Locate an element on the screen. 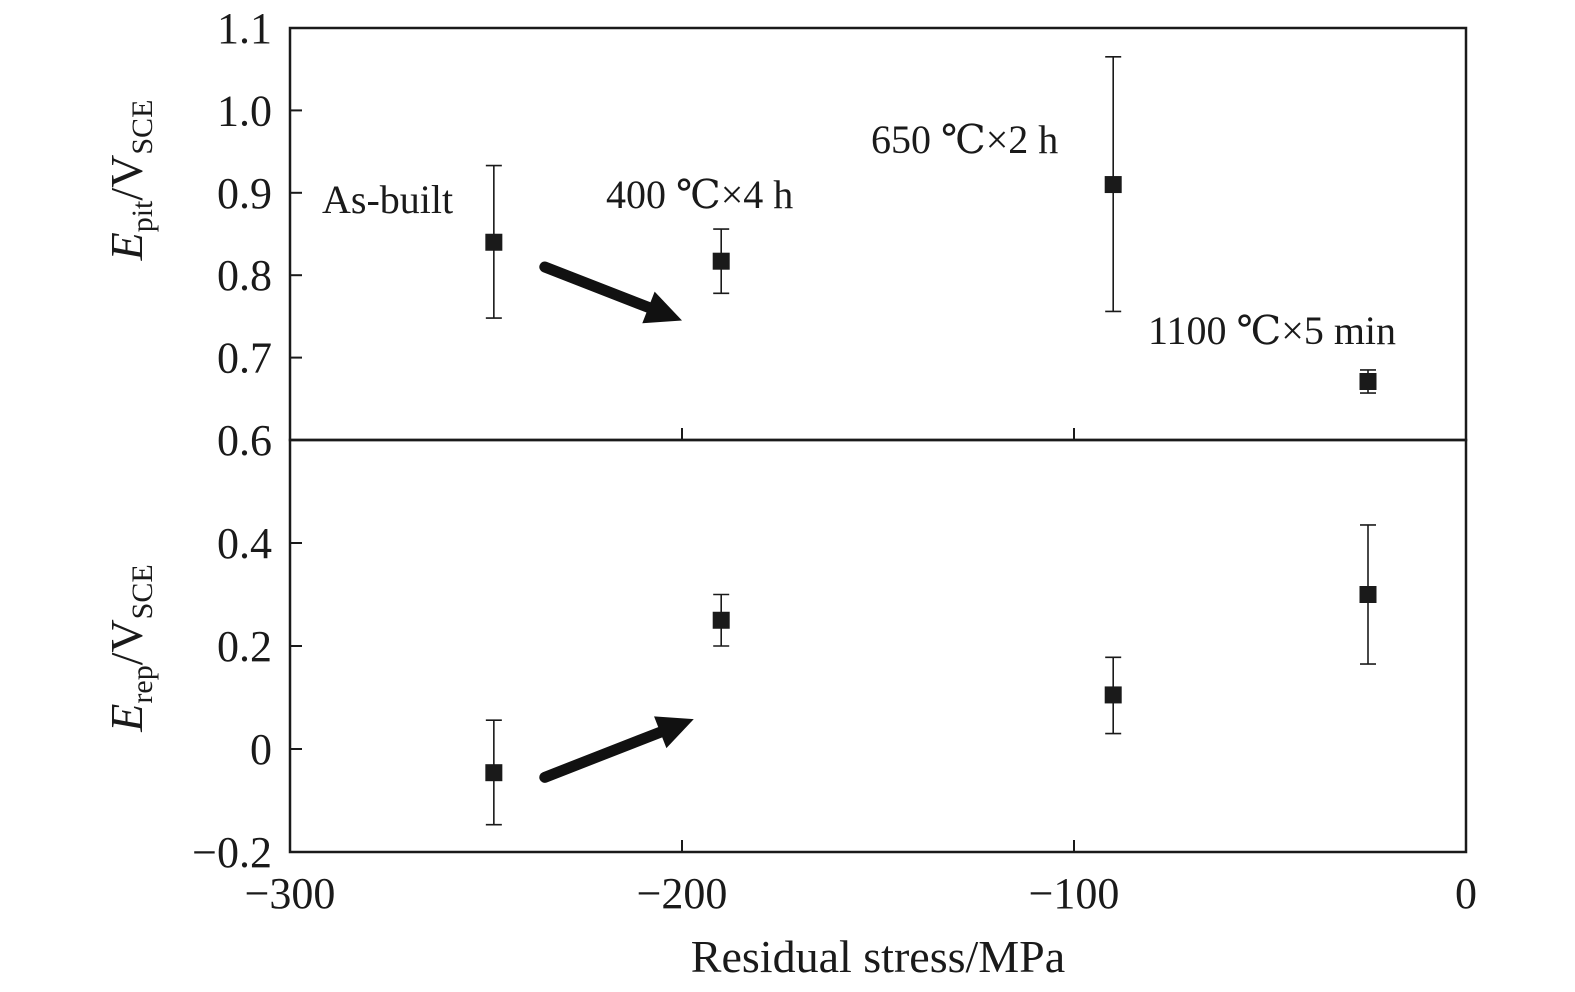  y-tick-label-bottom: −0.2 is located at coordinates (232, 852).